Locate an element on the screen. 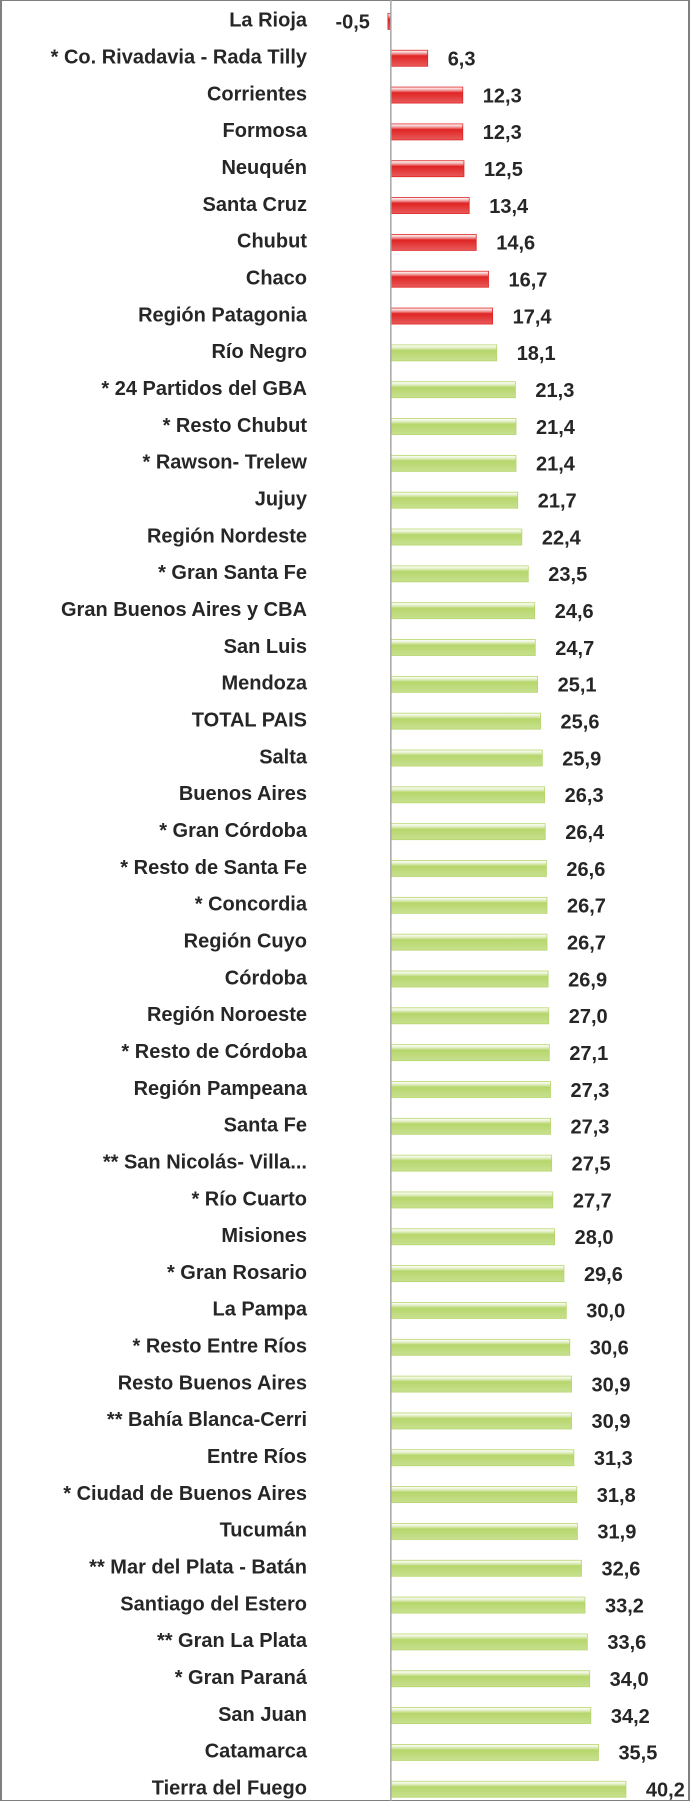 Image resolution: width=691 pixels, height=1801 pixels. value-label: 16,7 is located at coordinates (528, 281).